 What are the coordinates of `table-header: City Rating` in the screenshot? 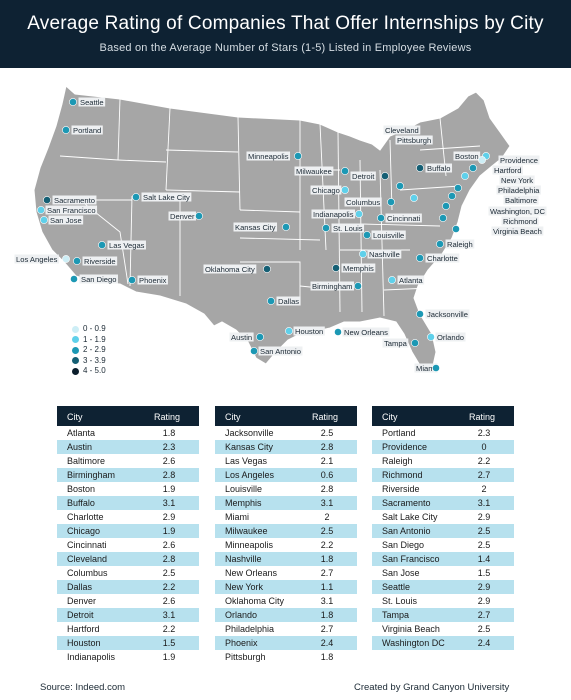 It's located at (286, 416).